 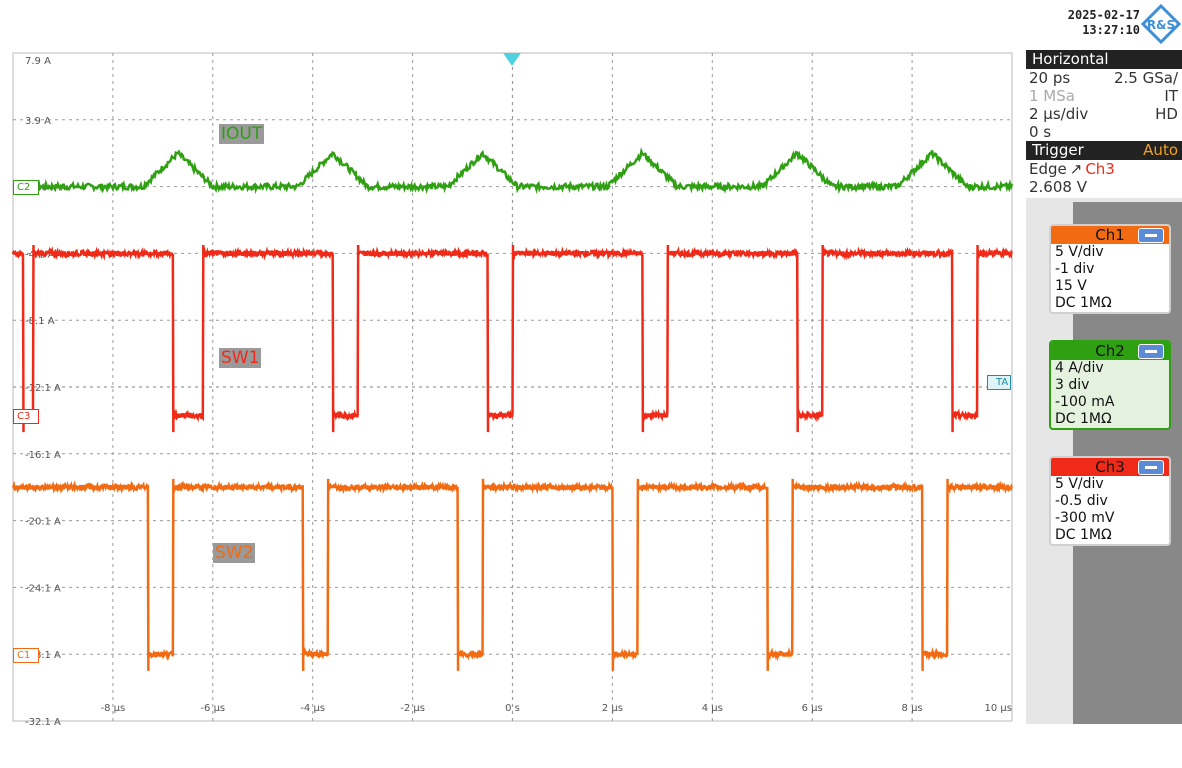 What do you see at coordinates (1100, 169) in the screenshot?
I see `trigger-source: Ch3` at bounding box center [1100, 169].